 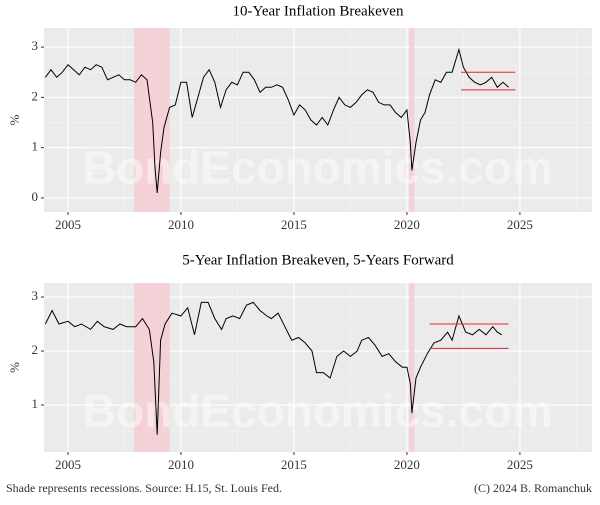 What do you see at coordinates (35, 196) in the screenshot?
I see `y-tick-label: 0` at bounding box center [35, 196].